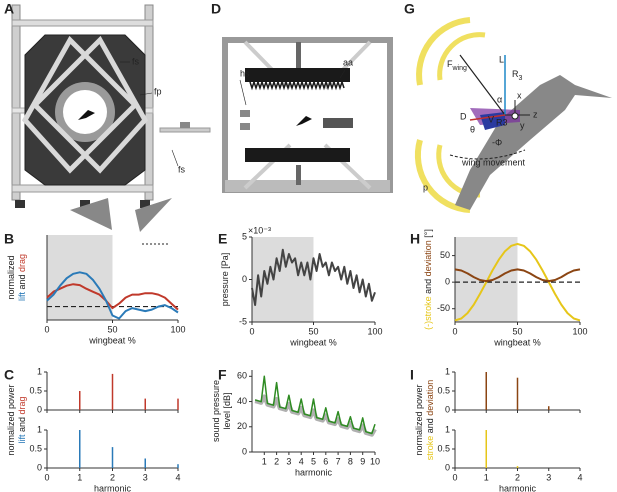  Describe the element at coordinates (313, 461) in the screenshot. I see `x-tick-label: 5` at that location.